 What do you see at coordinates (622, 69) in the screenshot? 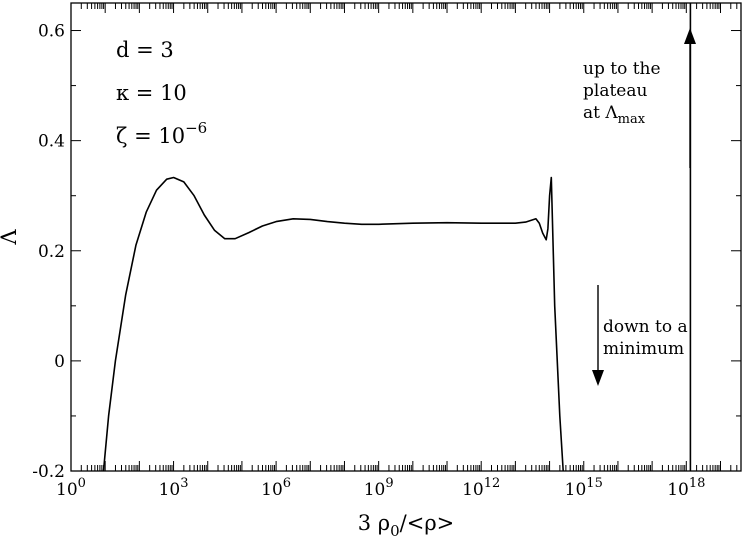
I see `up-note-line1: up to the` at bounding box center [622, 69].